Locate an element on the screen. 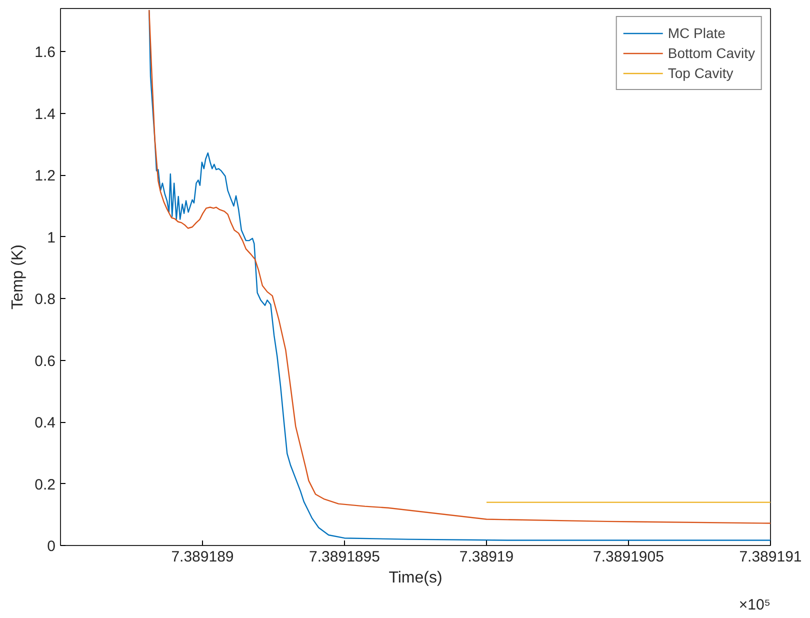 This screenshot has height=618, width=810. y-tick-label: 0.6 is located at coordinates (45, 361).